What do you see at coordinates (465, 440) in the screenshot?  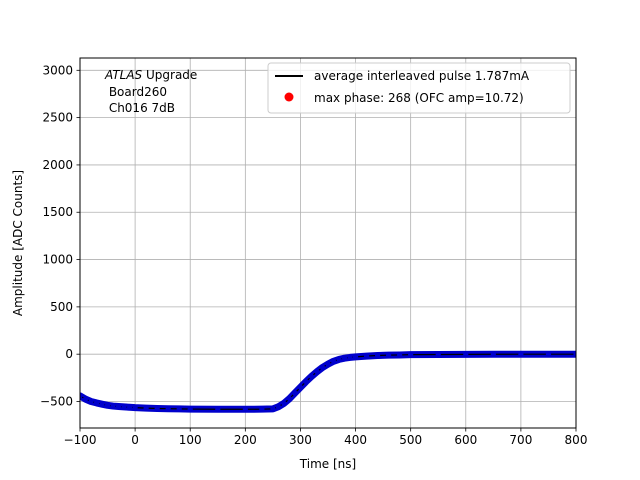 I see `x-tick-label: 600` at bounding box center [465, 440].